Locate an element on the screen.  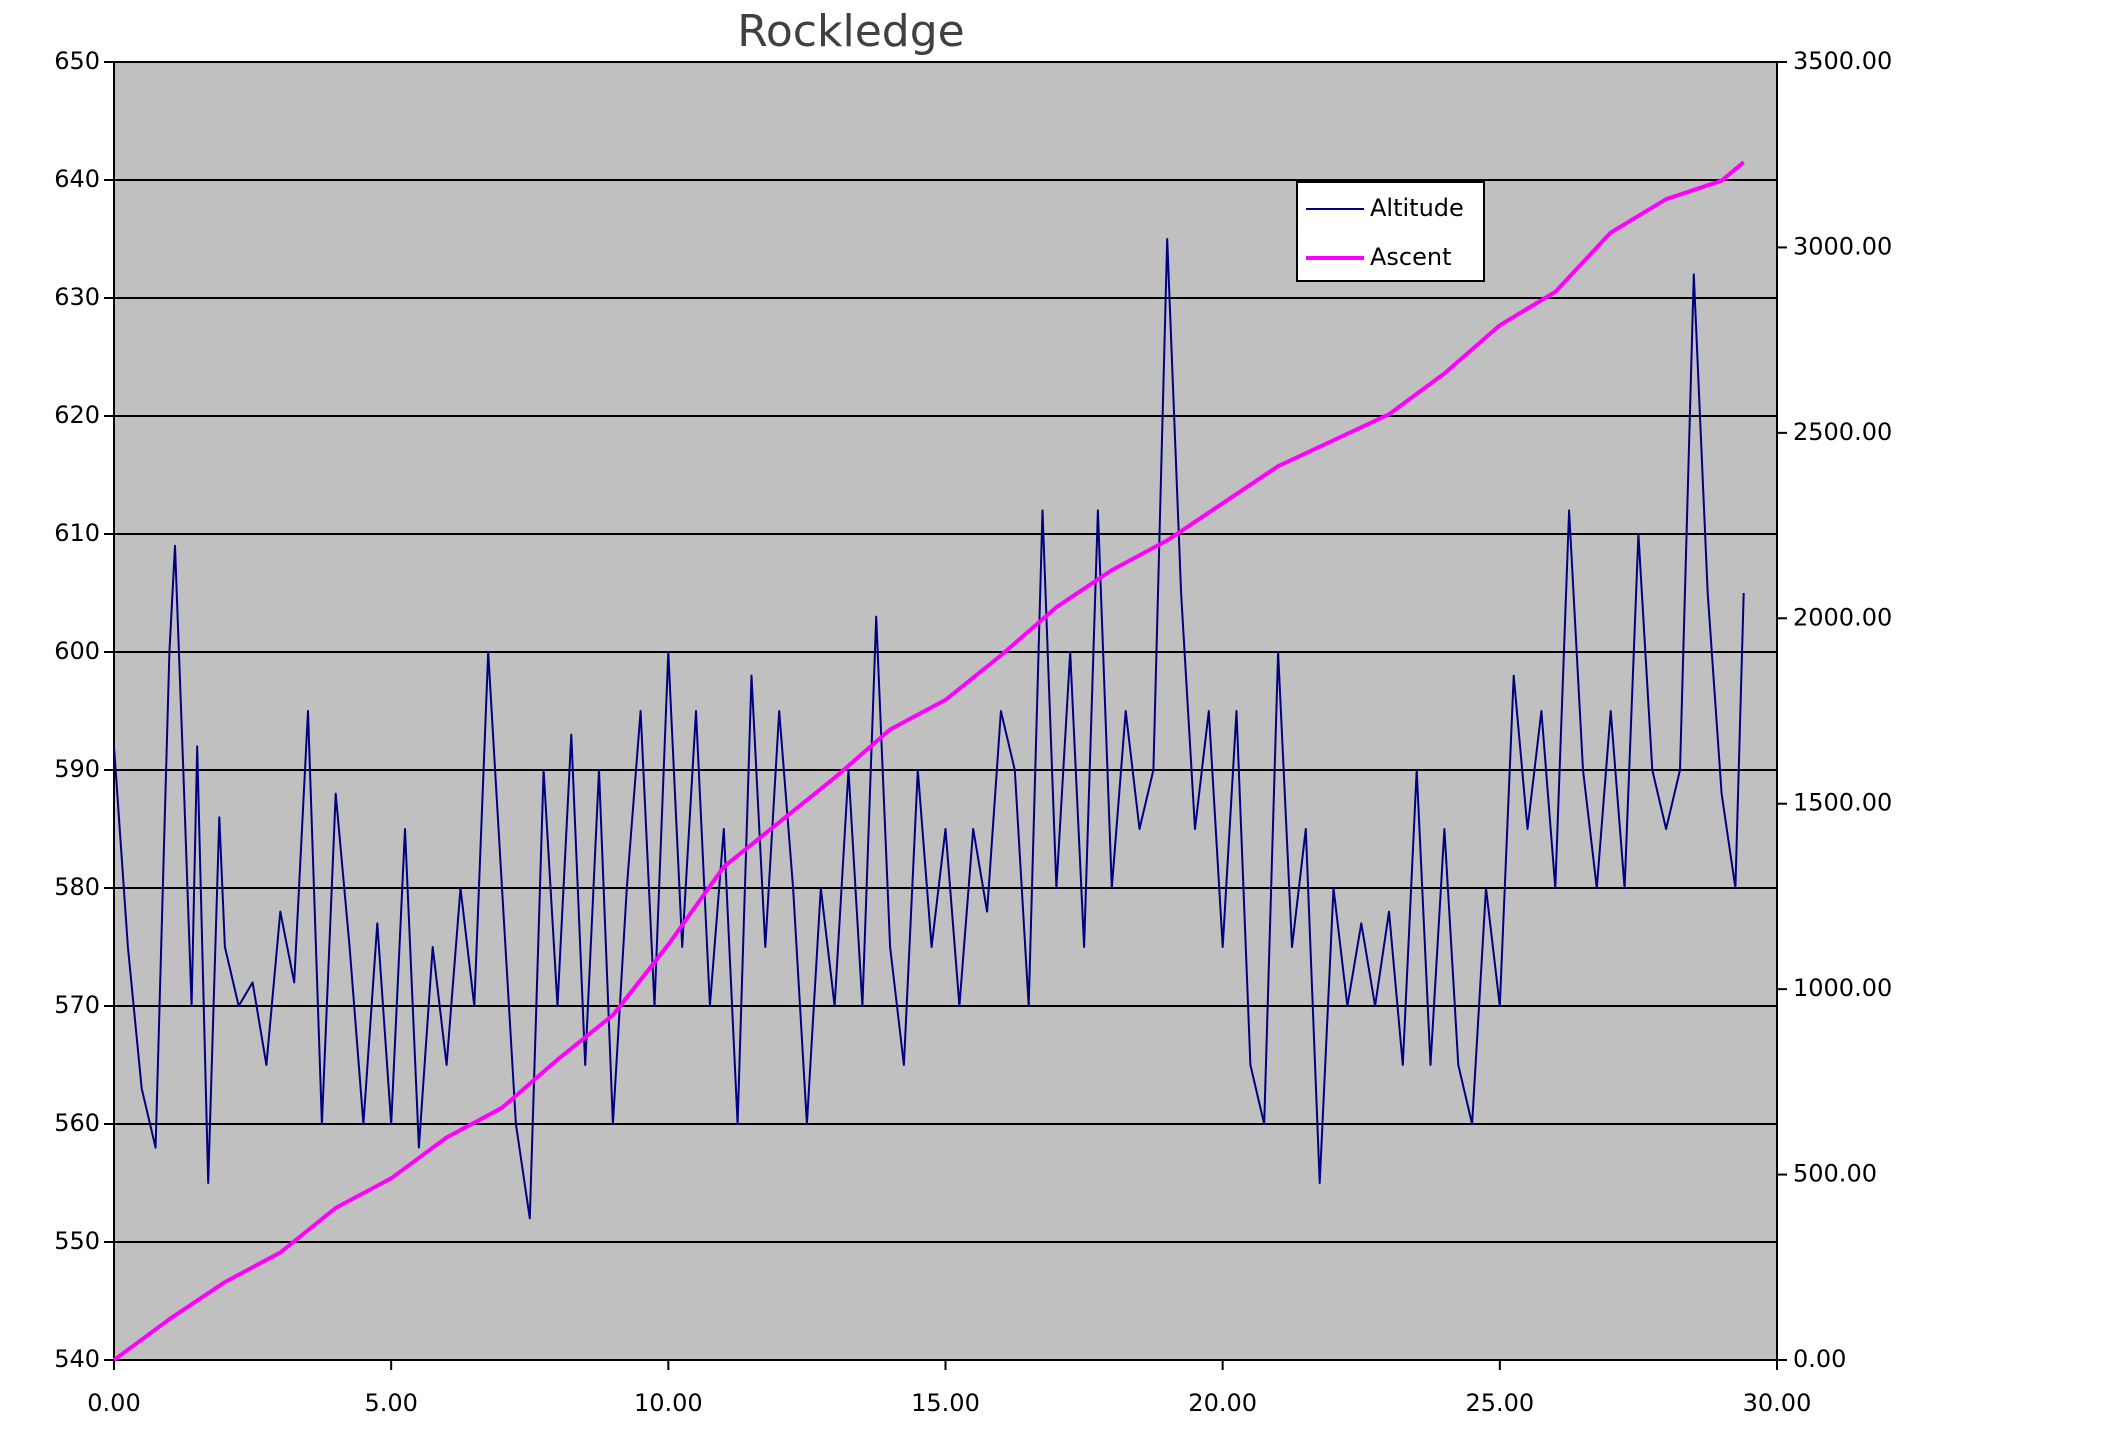
legend is located at coordinates (1390, 231).